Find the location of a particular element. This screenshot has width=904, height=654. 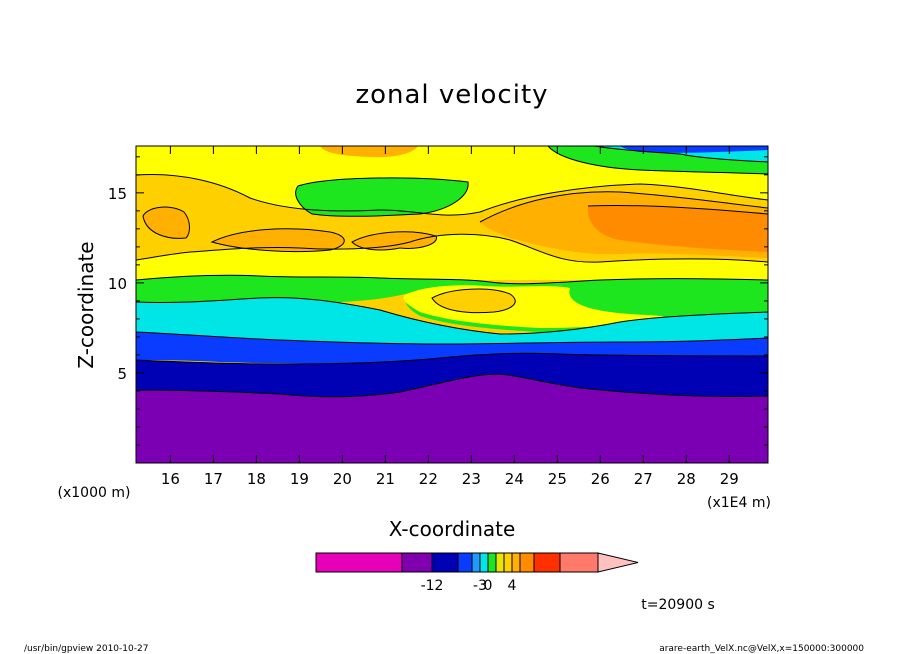

x-unit-note: (x1E4 m) is located at coordinates (739, 503).